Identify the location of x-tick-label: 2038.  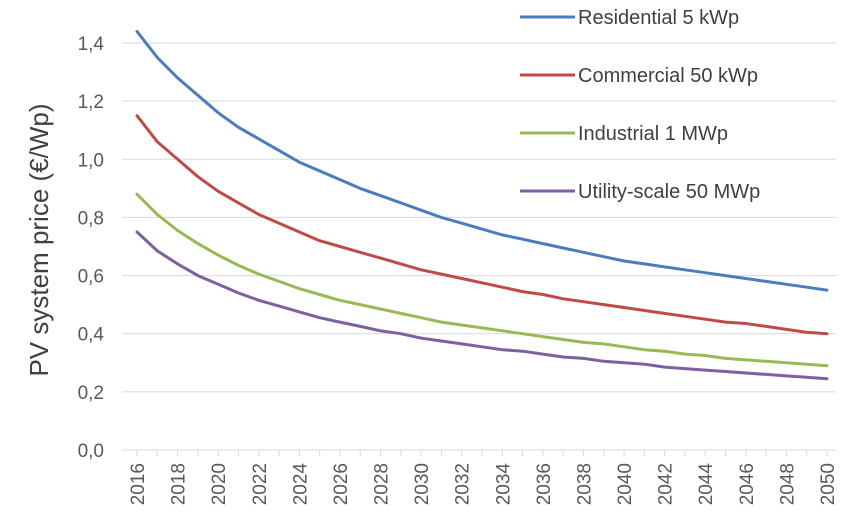
(584, 484).